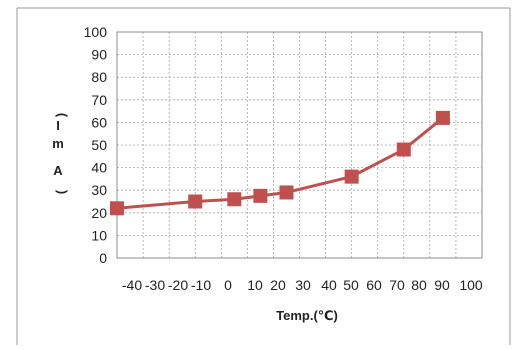 This screenshot has height=350, width=523. Describe the element at coordinates (58, 143) in the screenshot. I see `y-axis-title-char: m` at that location.